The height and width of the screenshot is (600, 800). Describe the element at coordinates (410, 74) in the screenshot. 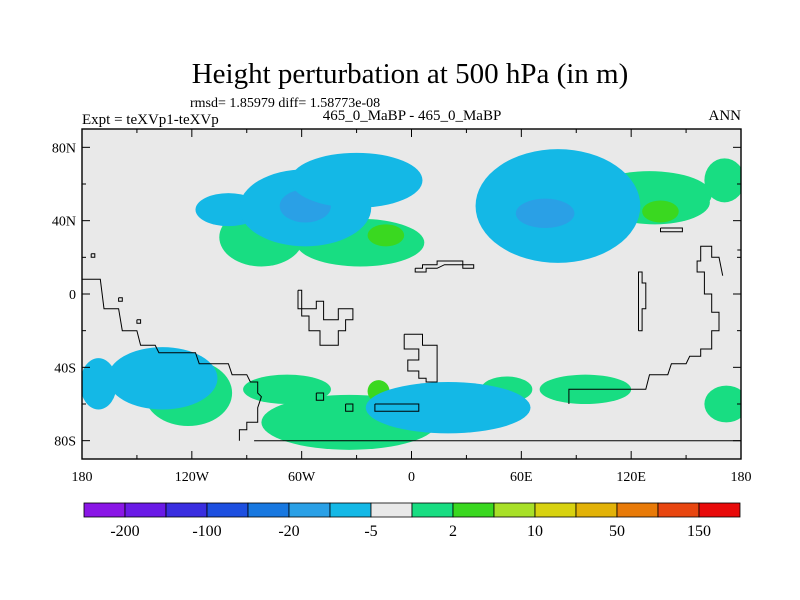

I see `chart-title: Height perturbation at 500 hPa (in m)` at that location.